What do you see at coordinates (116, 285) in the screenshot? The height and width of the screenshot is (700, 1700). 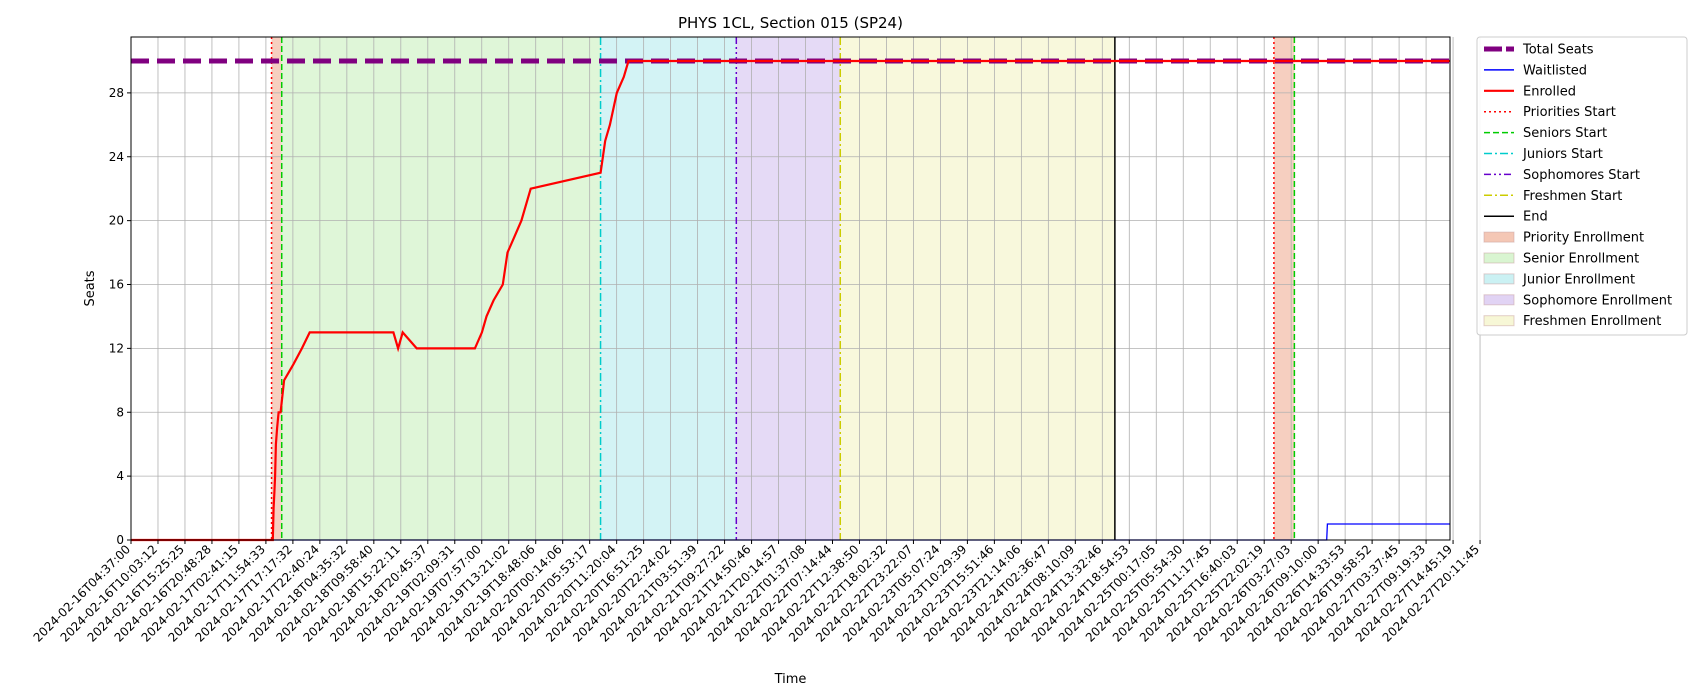 I see `y-tick-label: 16` at bounding box center [116, 285].